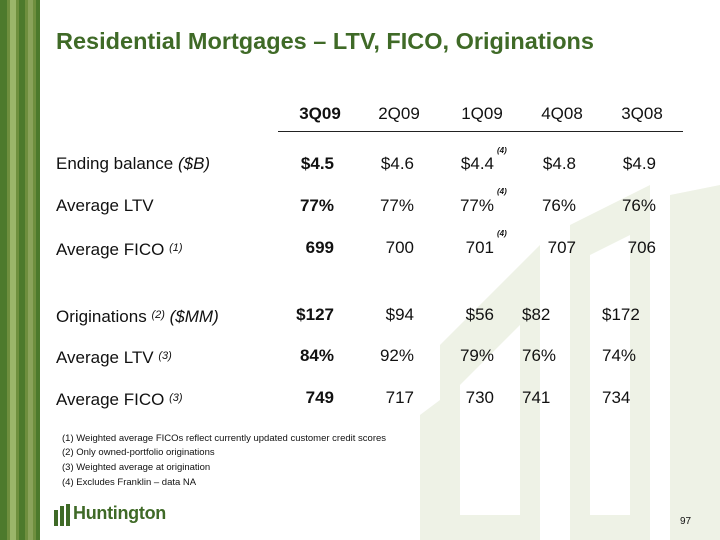  I want to click on table-cell: $4.4, so click(477, 163).